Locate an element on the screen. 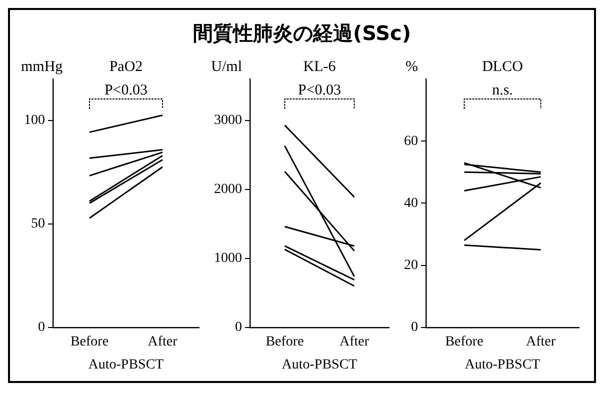 This screenshot has height=401, width=606. text: 間質性肺炎の経過(SSc) is located at coordinates (302, 33).